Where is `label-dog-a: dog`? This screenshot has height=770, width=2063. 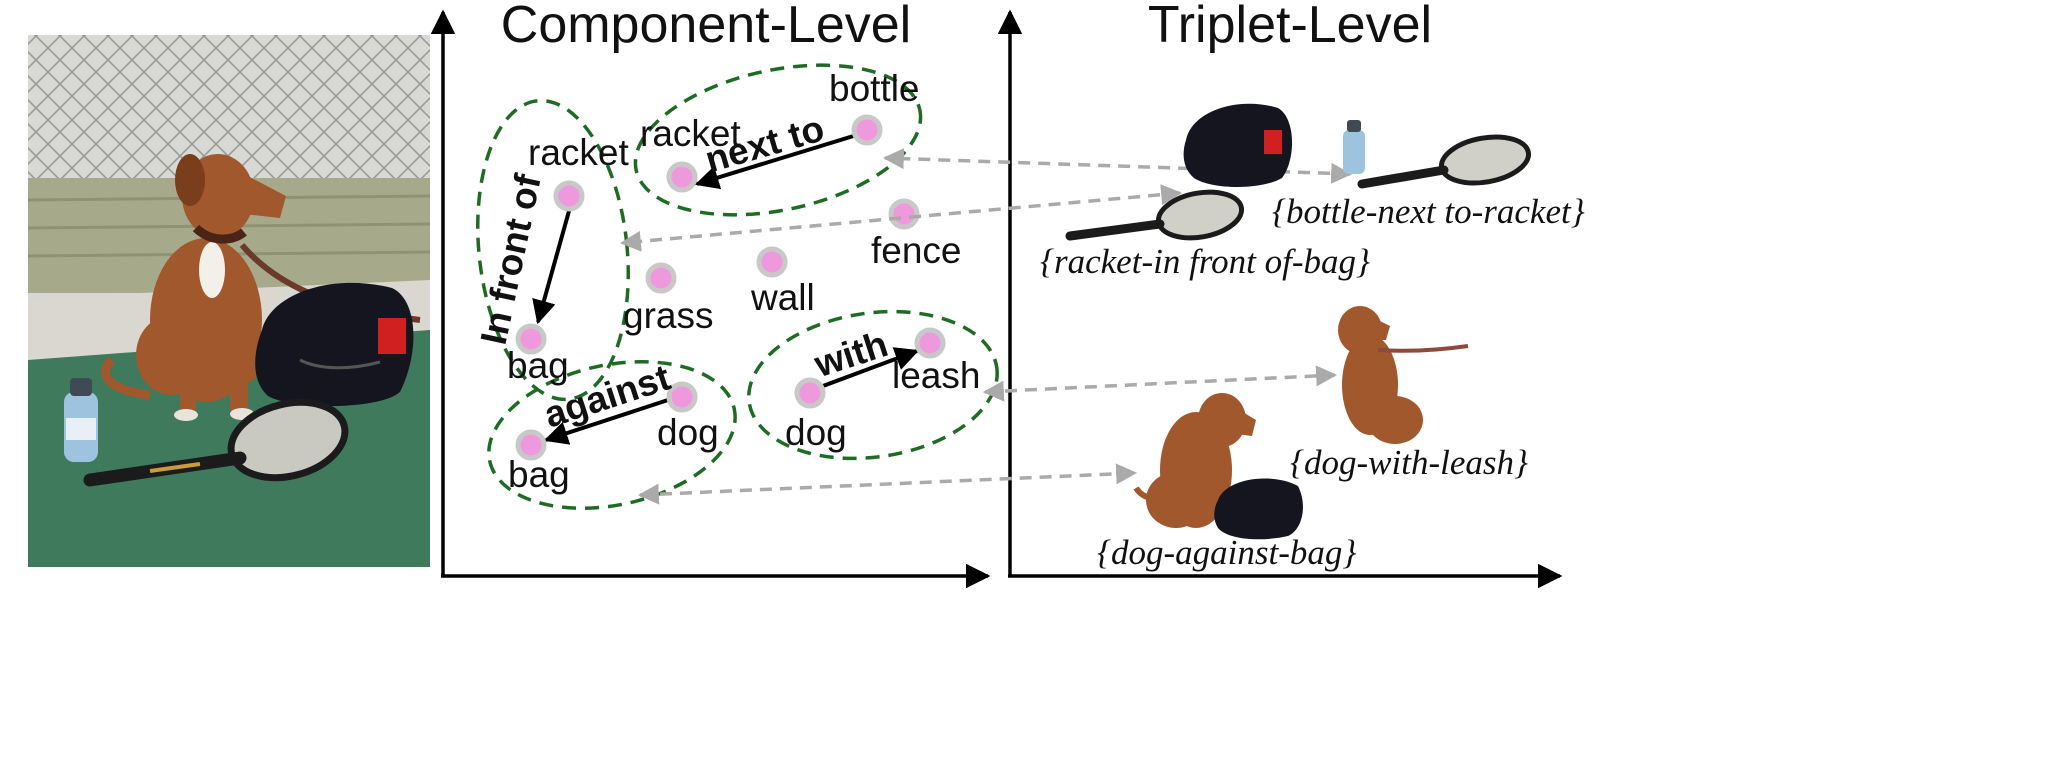
label-dog-a: dog is located at coordinates (688, 432).